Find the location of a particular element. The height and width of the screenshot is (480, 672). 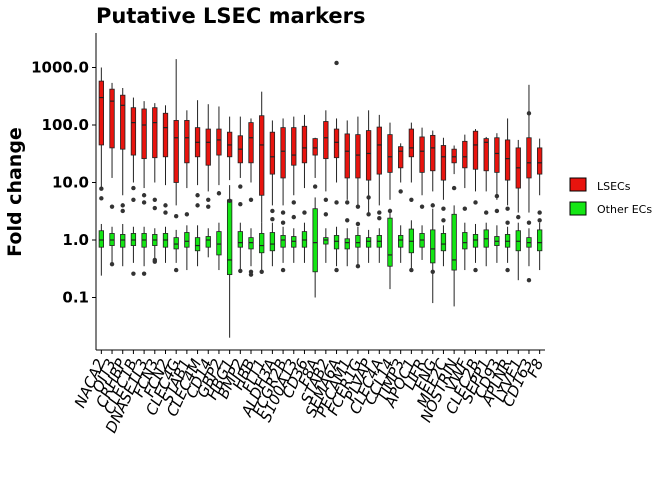

box-other-ecs-sema6a is located at coordinates (336, 246).